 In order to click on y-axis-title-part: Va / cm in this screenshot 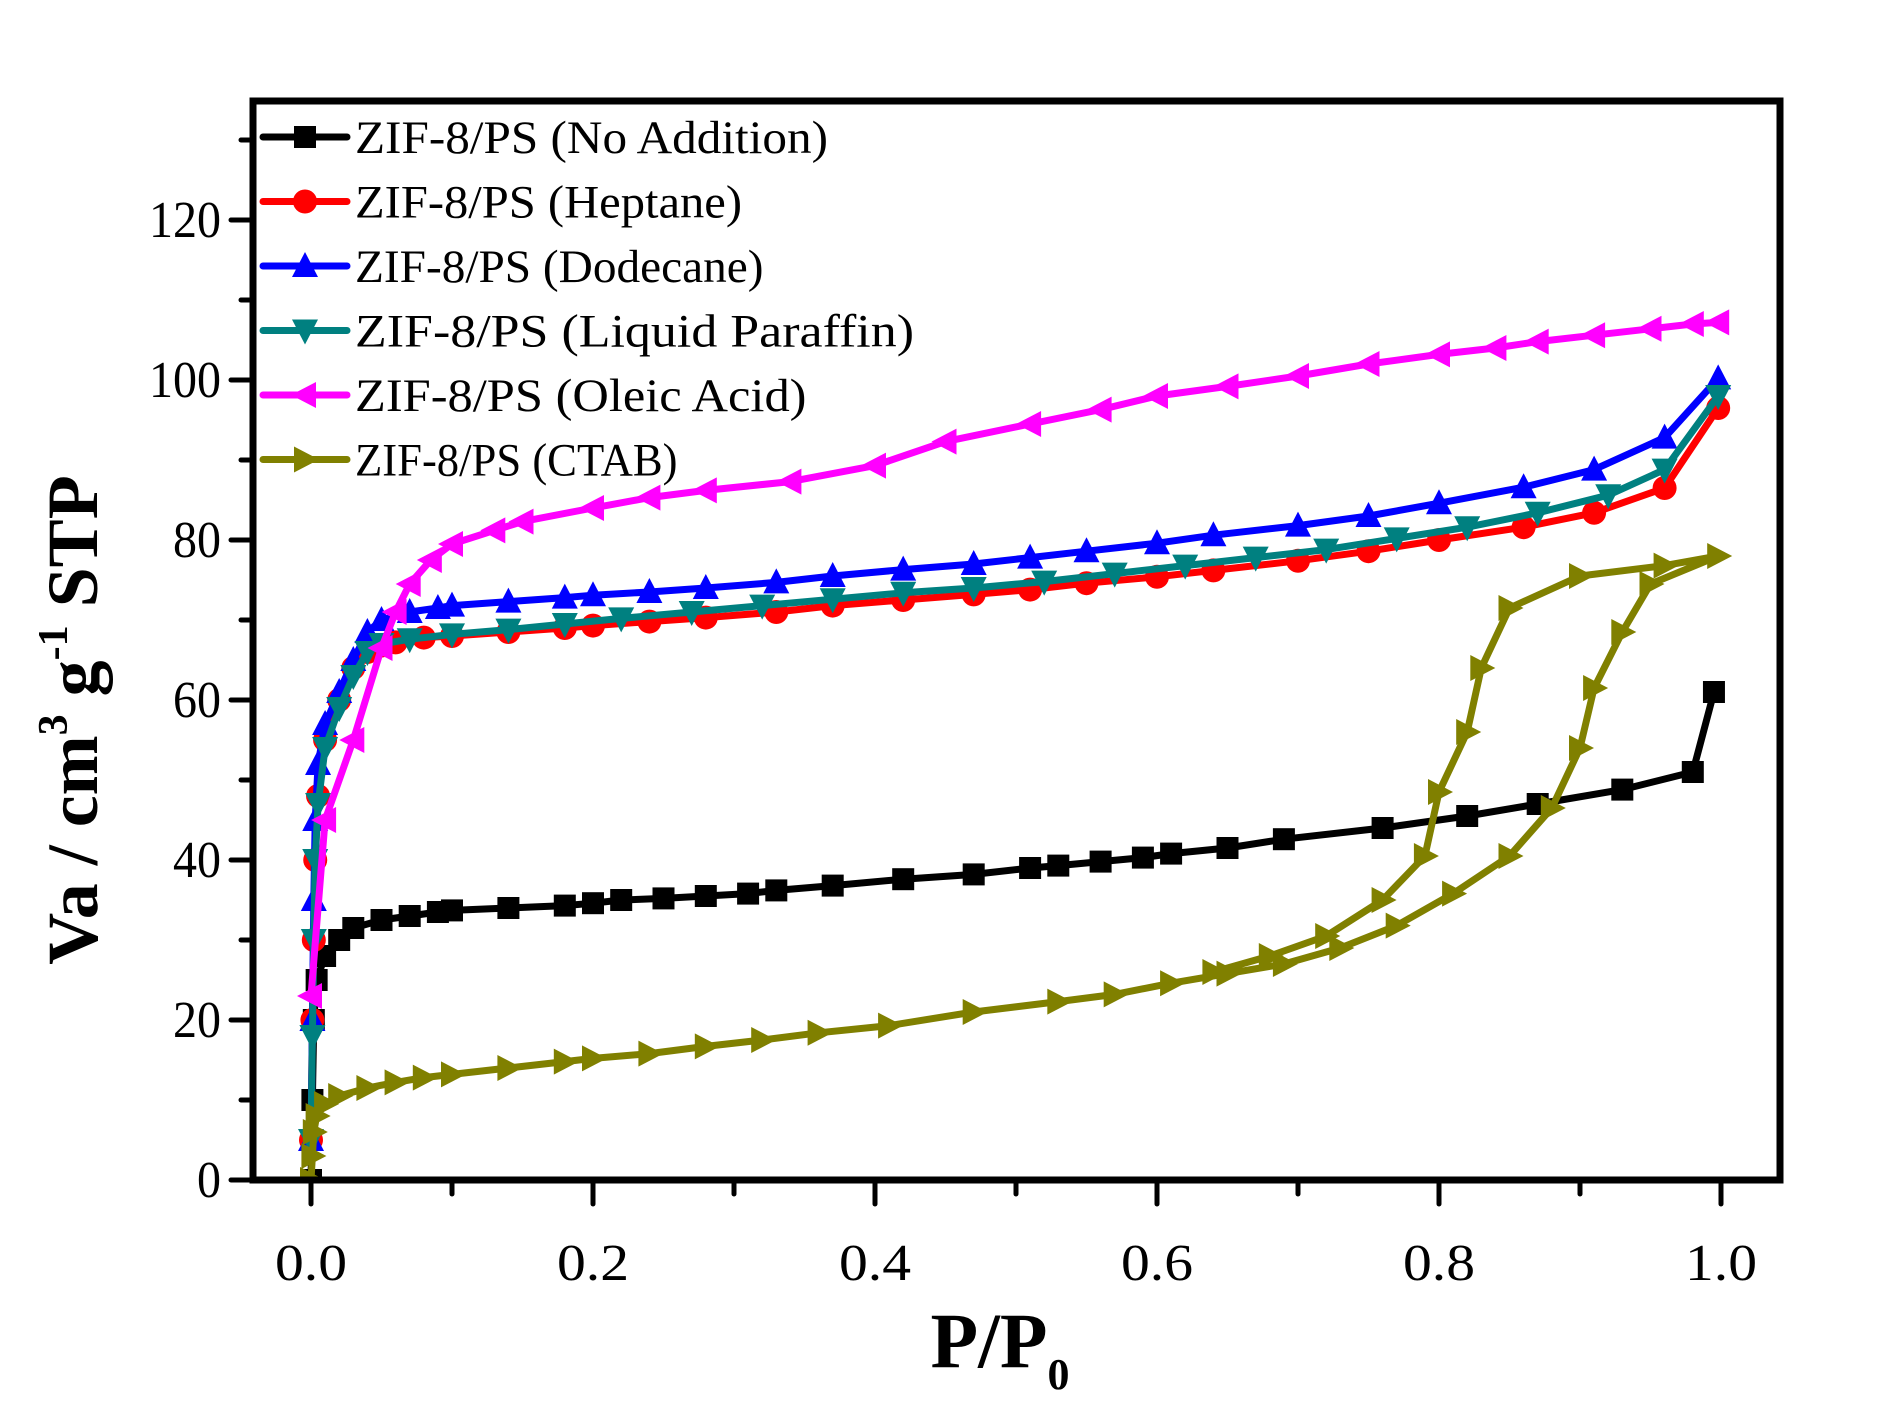, I will do `click(73, 849)`.